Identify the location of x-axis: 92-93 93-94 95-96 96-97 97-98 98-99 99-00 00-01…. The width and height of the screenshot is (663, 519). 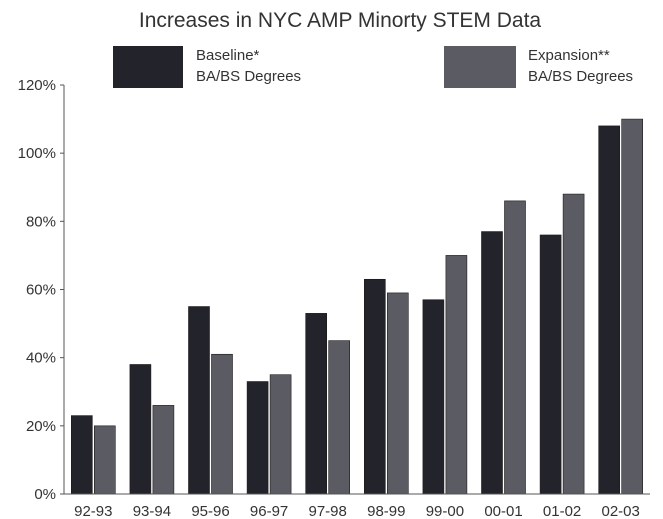
(357, 506).